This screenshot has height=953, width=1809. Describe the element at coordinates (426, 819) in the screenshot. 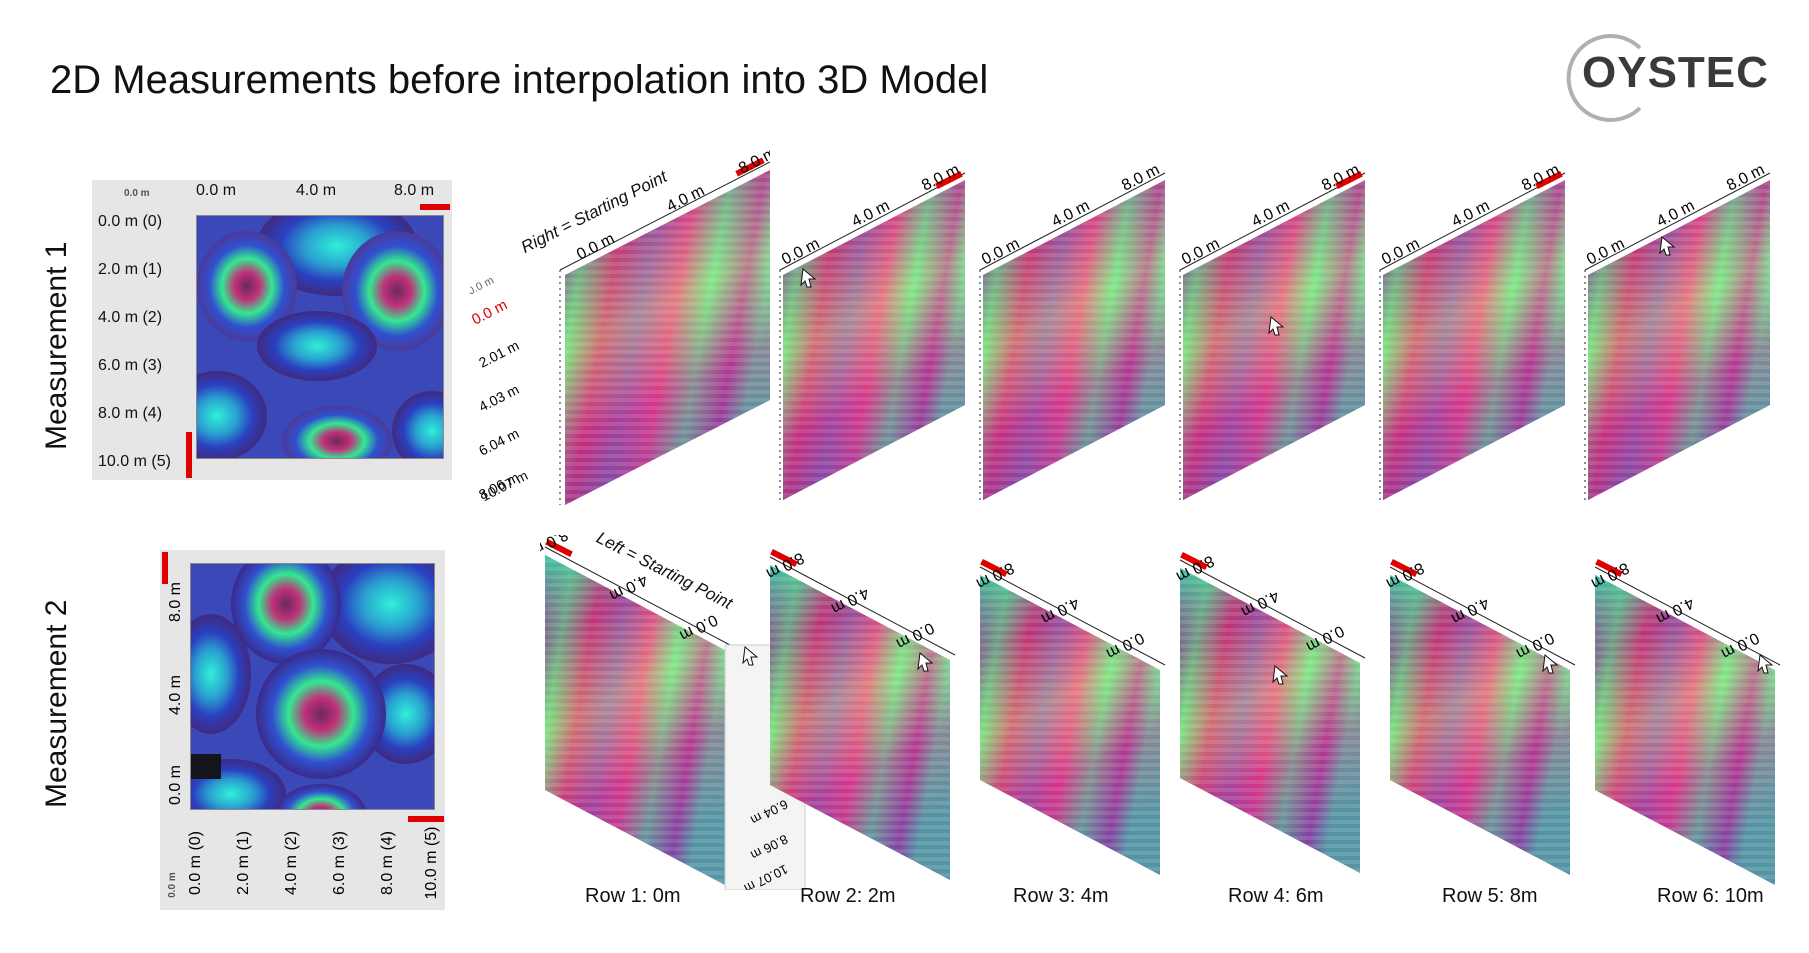

I see `m2-start-marker-right` at that location.